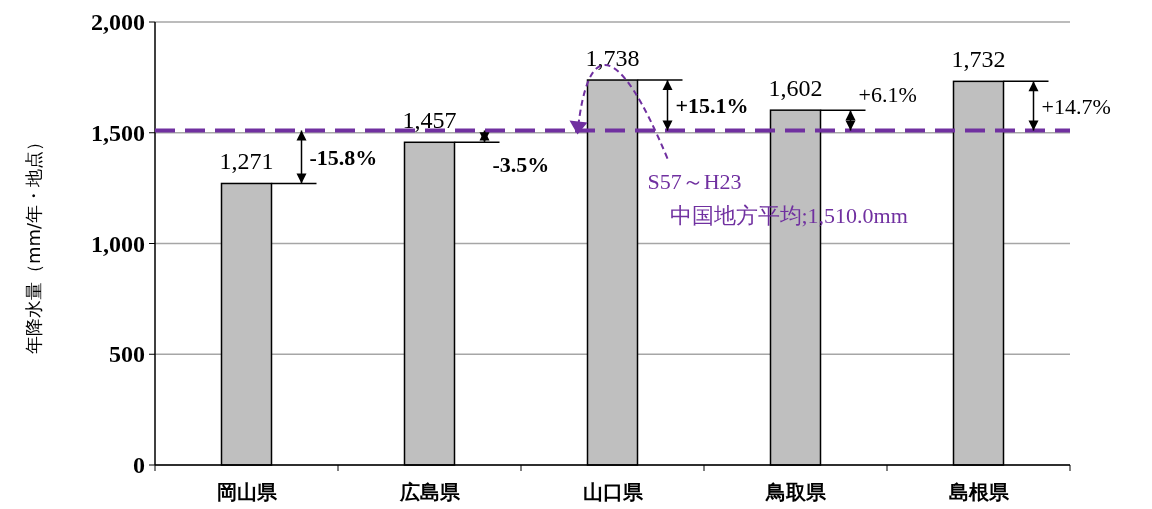 The width and height of the screenshot is (1152, 509). Describe the element at coordinates (247, 492) in the screenshot. I see `x-tick-label: 岡山県` at that location.